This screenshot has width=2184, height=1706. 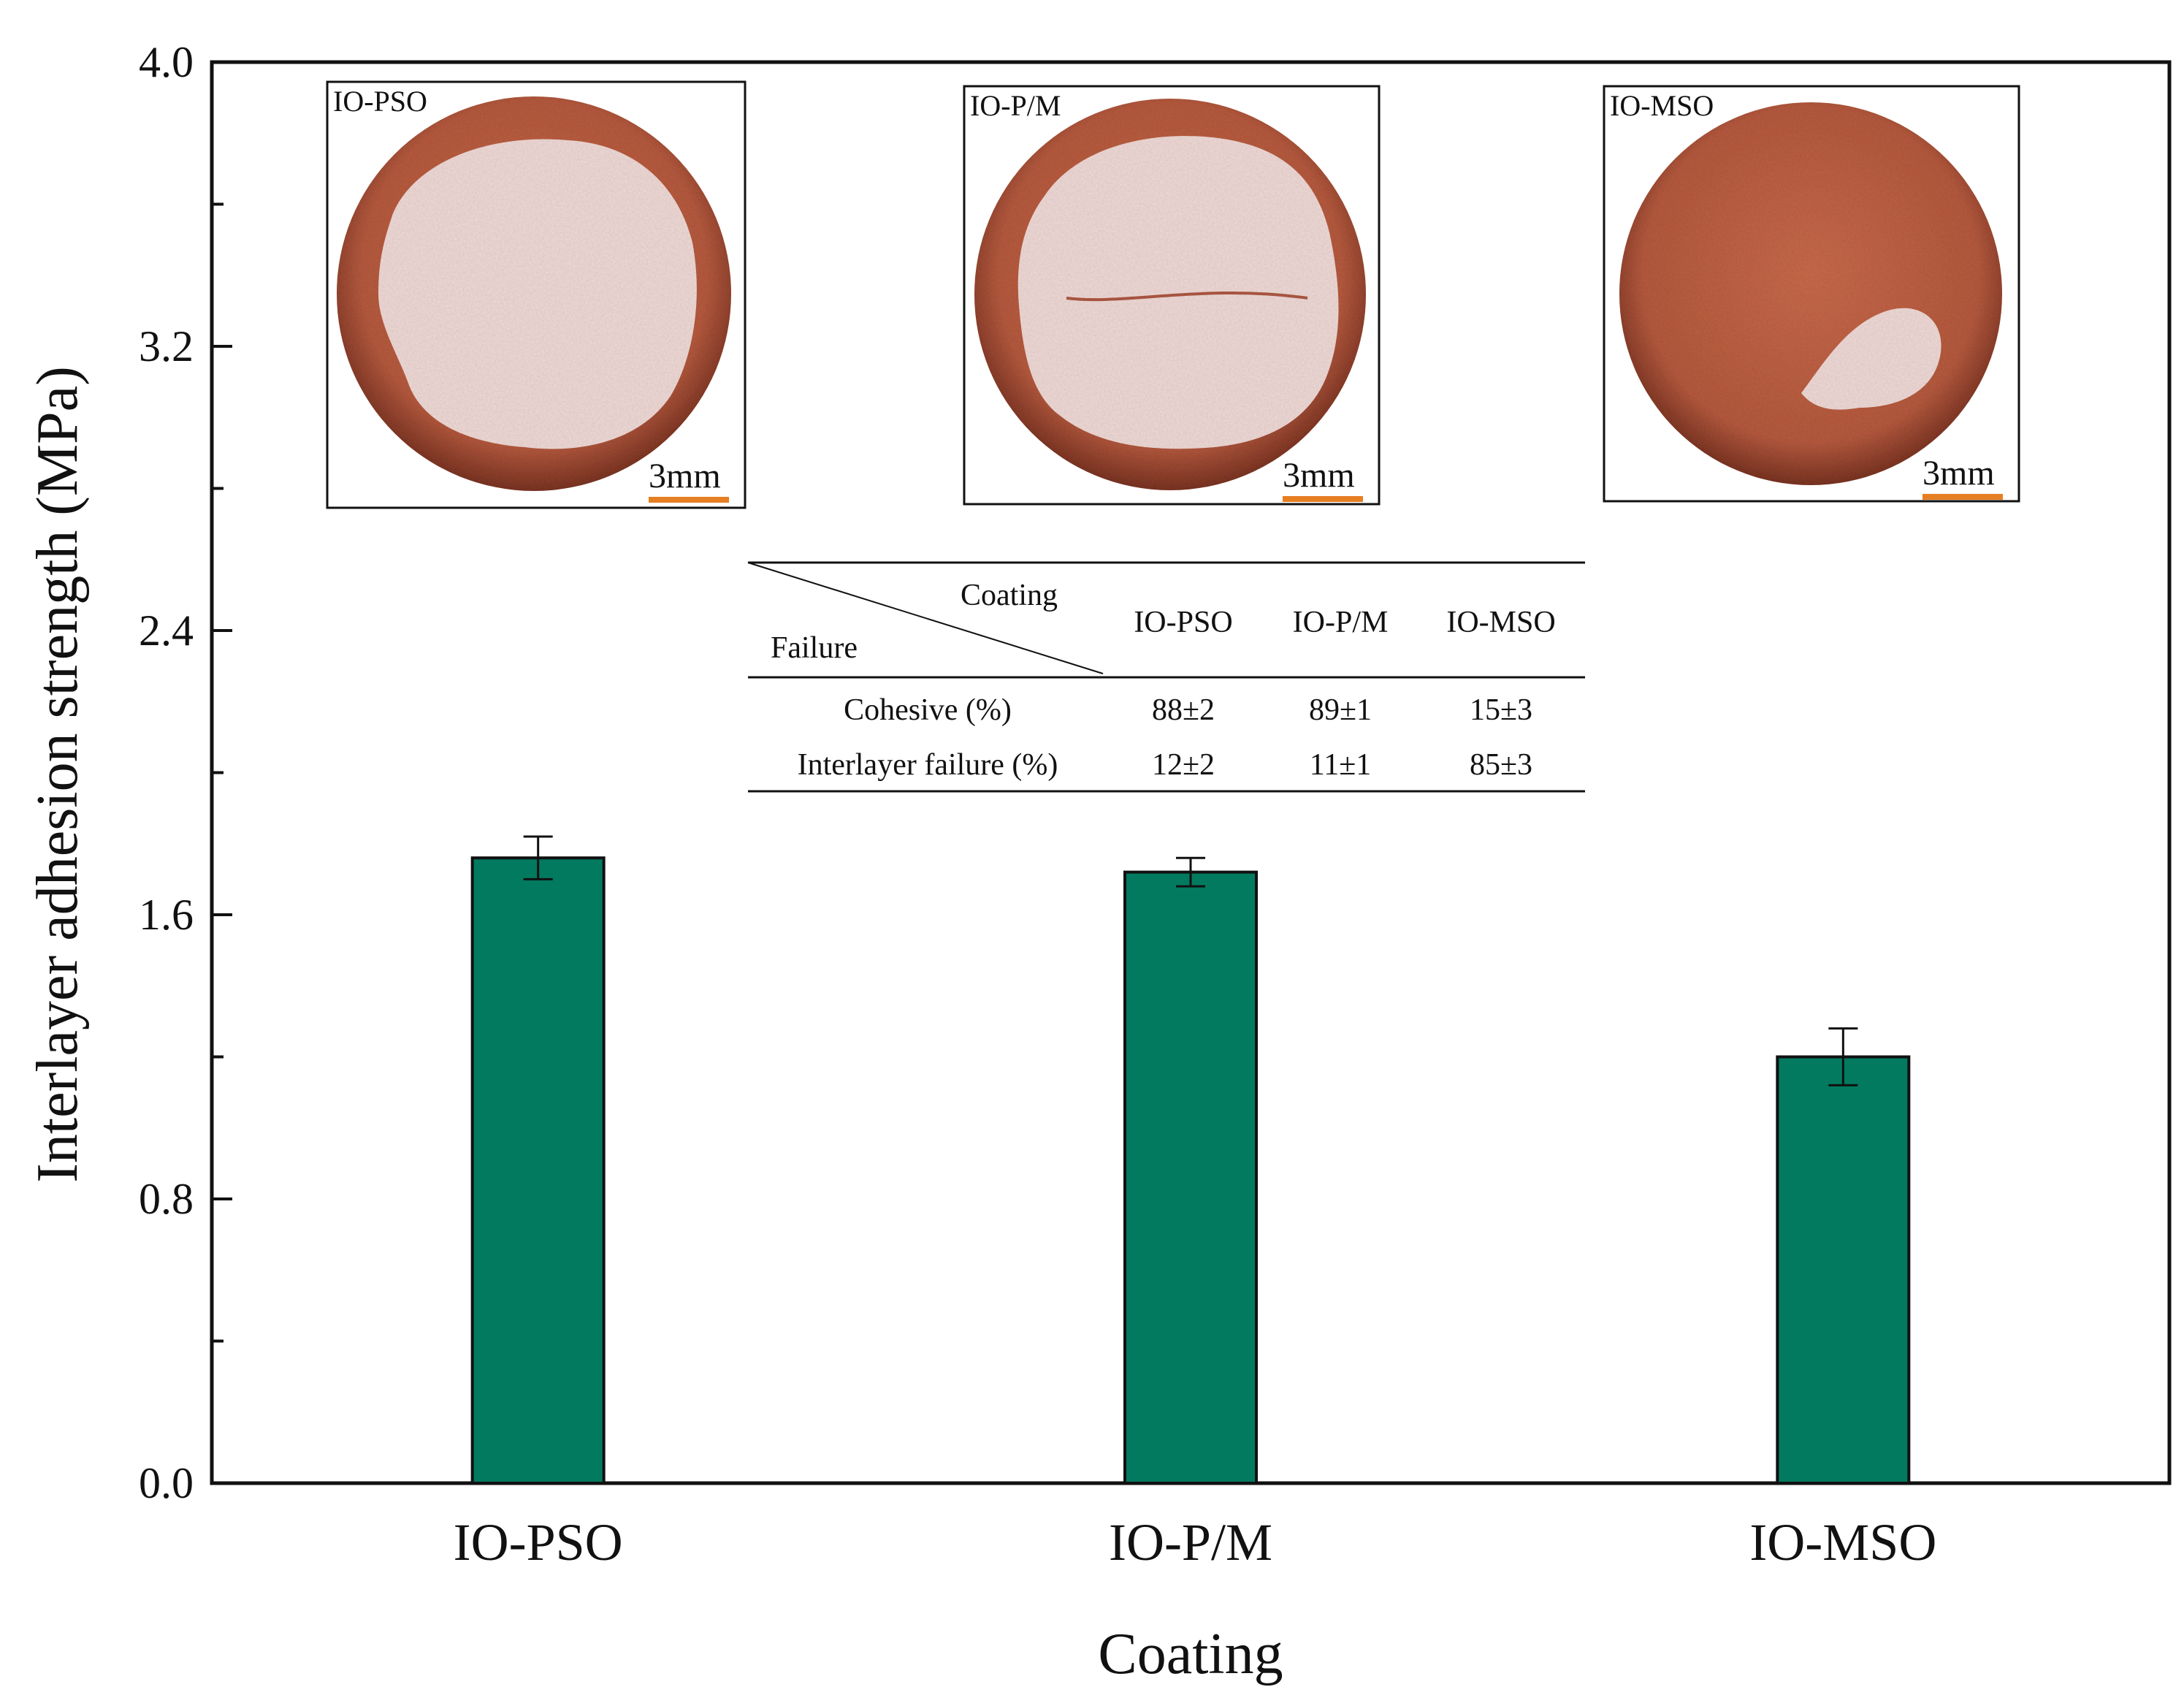 I want to click on y-tick-label: 3.2, so click(x=166, y=346).